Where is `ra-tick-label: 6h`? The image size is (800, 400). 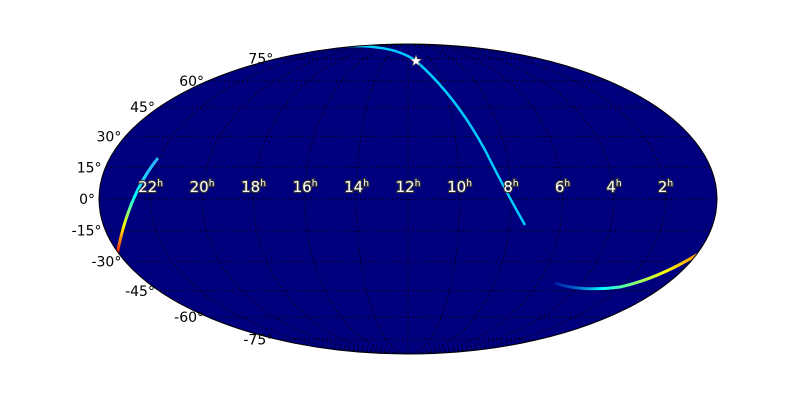
ra-tick-label: 6h is located at coordinates (562, 187).